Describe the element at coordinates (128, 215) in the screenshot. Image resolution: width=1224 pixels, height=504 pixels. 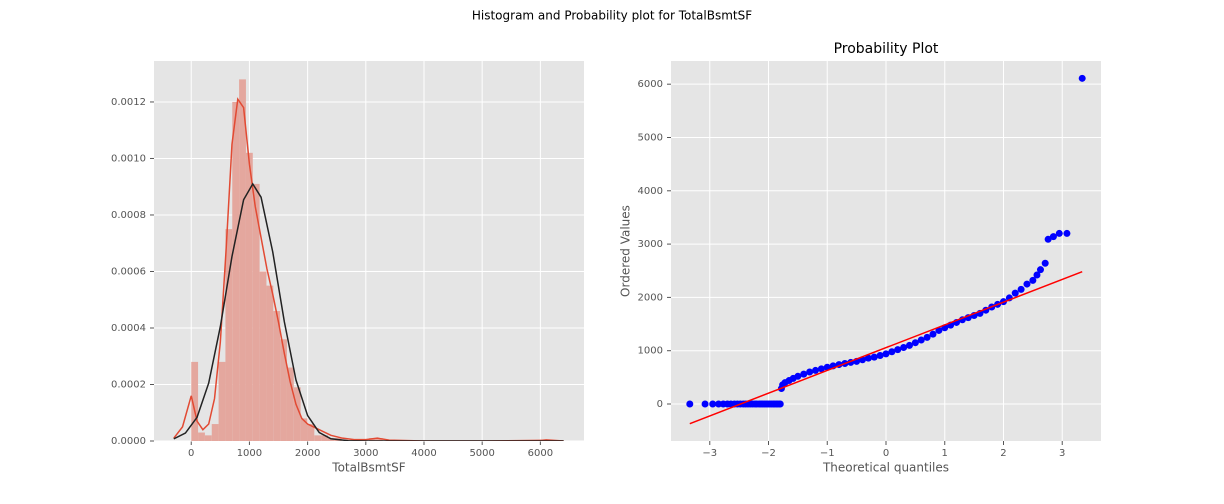
I see `y-tick-label: 0.0008` at that location.